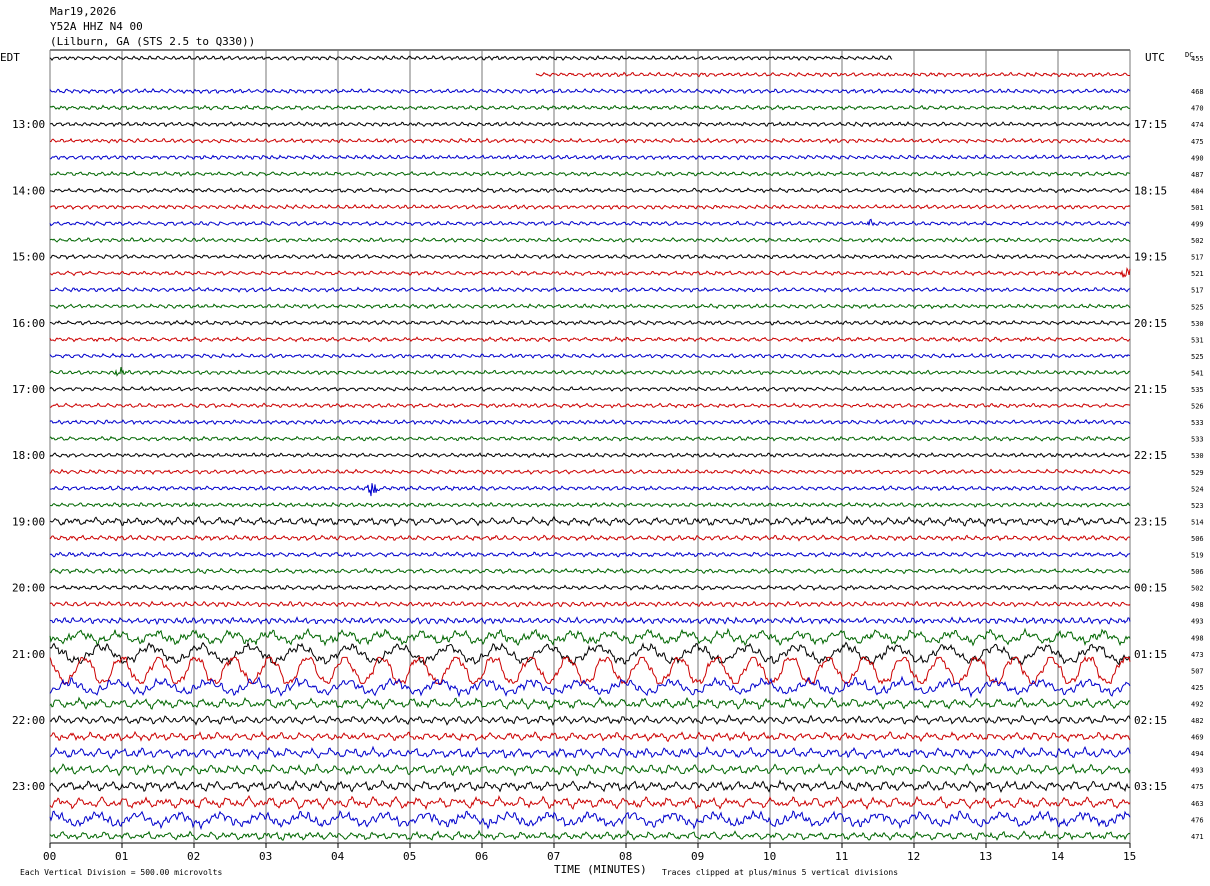  What do you see at coordinates (49, 856) in the screenshot?
I see `x-tick-label: 00` at bounding box center [49, 856].